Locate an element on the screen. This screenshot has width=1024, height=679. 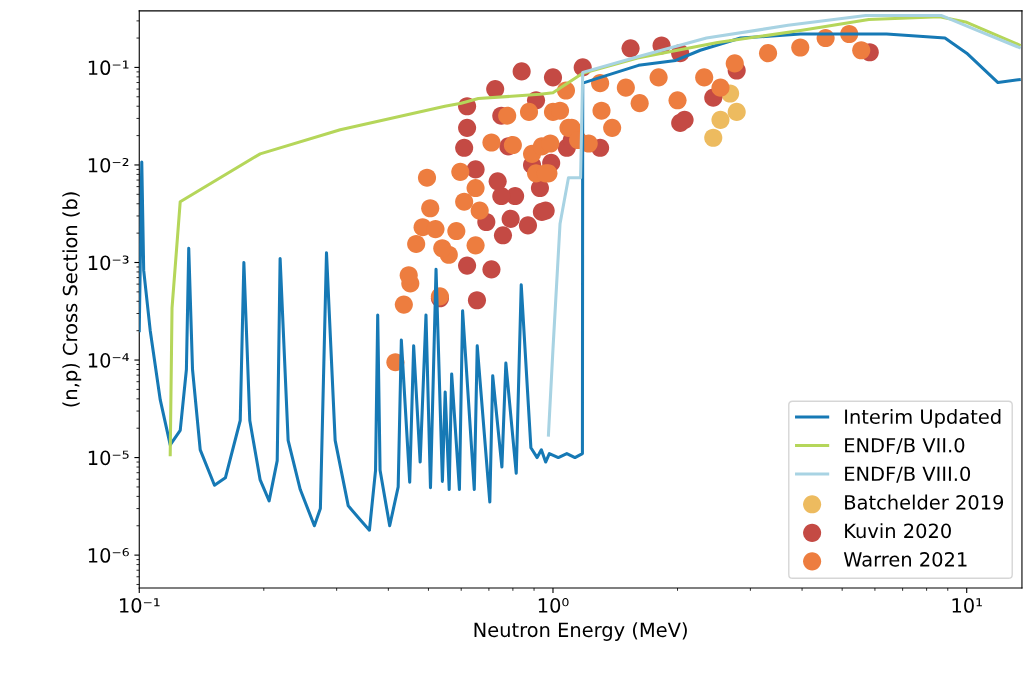
y-tick-label: 10⁻³ is located at coordinates (108, 263).